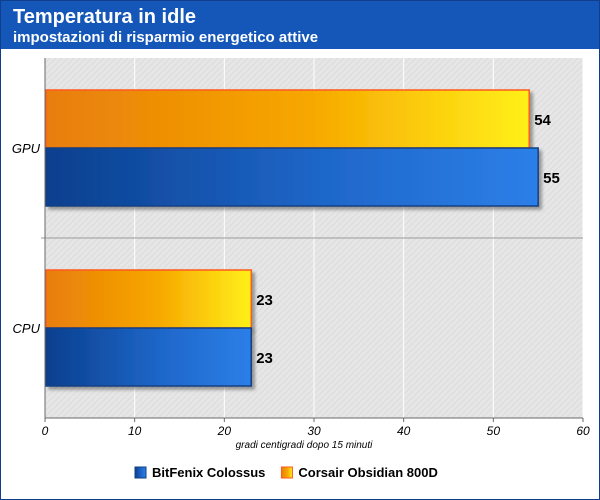 The width and height of the screenshot is (600, 500). Describe the element at coordinates (583, 431) in the screenshot. I see `x-tick-label: 60` at that location.